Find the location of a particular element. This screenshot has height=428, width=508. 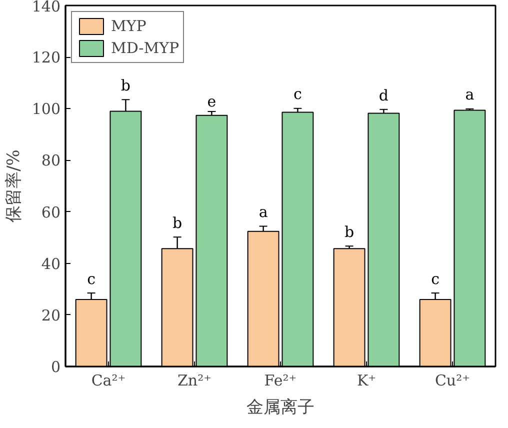

x-tick-label: Cu²⁺ is located at coordinates (452, 381).